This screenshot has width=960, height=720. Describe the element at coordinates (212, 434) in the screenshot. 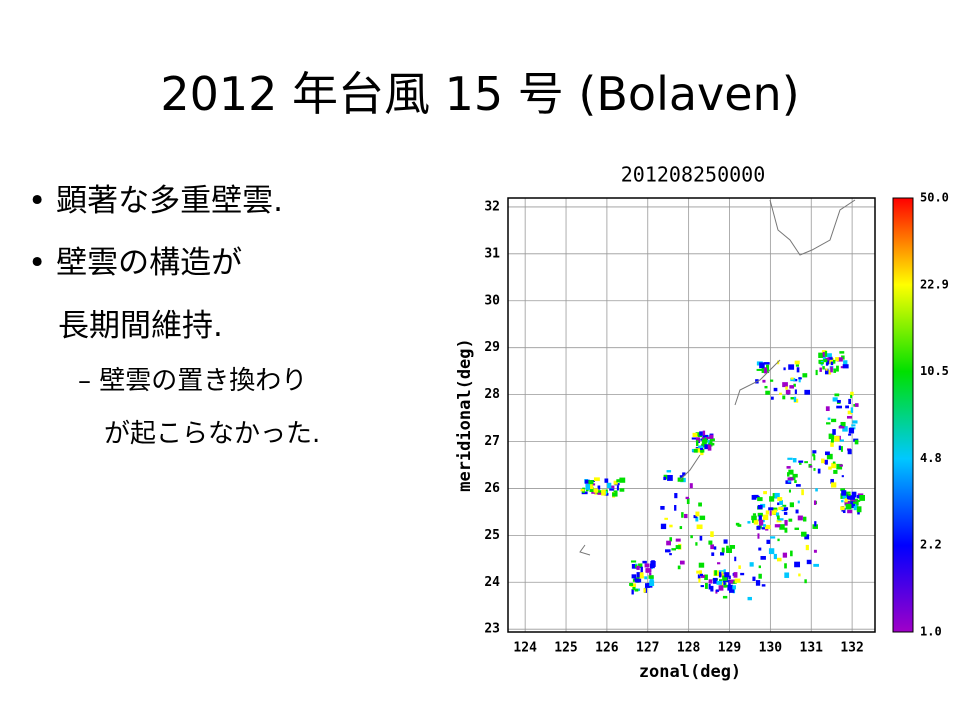

I see `sub-bullet-continuation: が起こらなかった.` at that location.